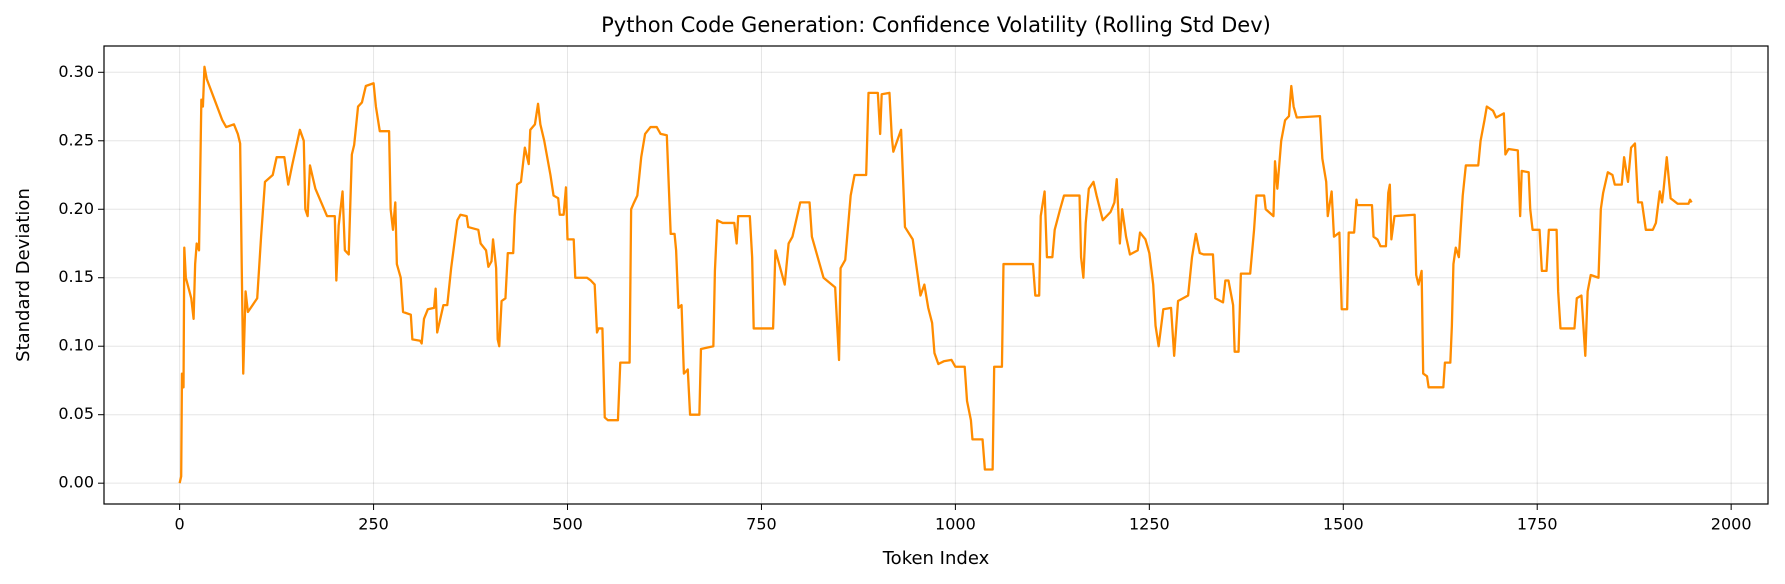  I want to click on y-tick-label: 0.30, so click(76, 71).